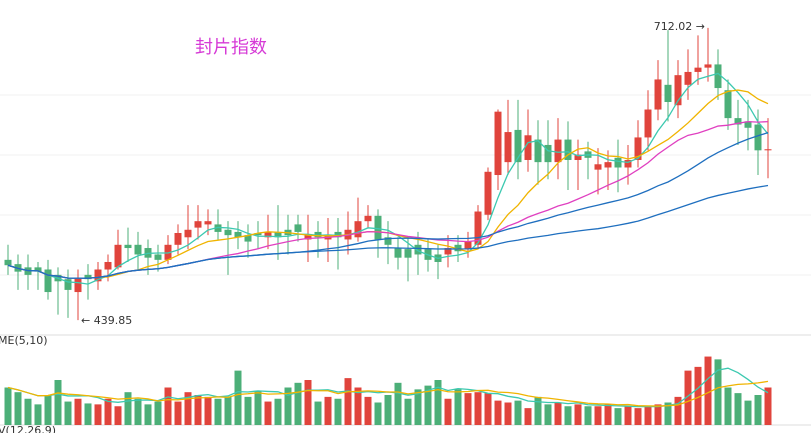 The image size is (811, 433). Describe the element at coordinates (106, 320) in the screenshot. I see `low-annotation: ← 439.85` at that location.